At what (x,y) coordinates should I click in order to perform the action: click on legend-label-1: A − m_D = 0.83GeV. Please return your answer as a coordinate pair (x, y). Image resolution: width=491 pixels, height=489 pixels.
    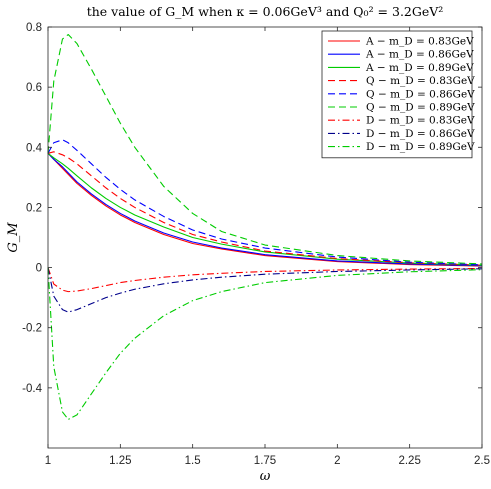
    Looking at the image, I should click on (419, 42).